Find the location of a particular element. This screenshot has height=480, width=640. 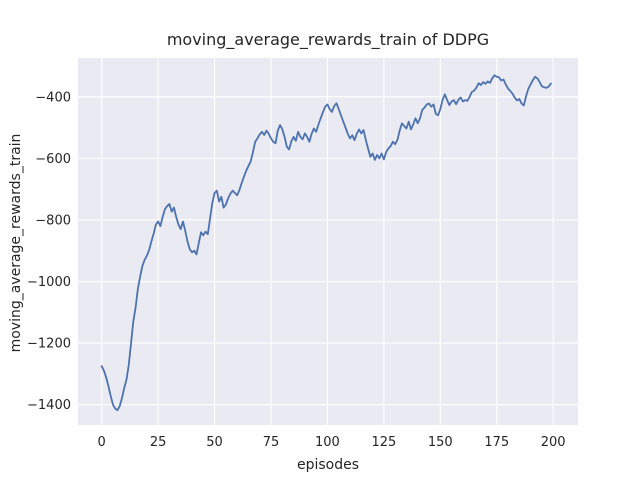

y-axis-label: moving_average_rewards_train is located at coordinates (16, 243).